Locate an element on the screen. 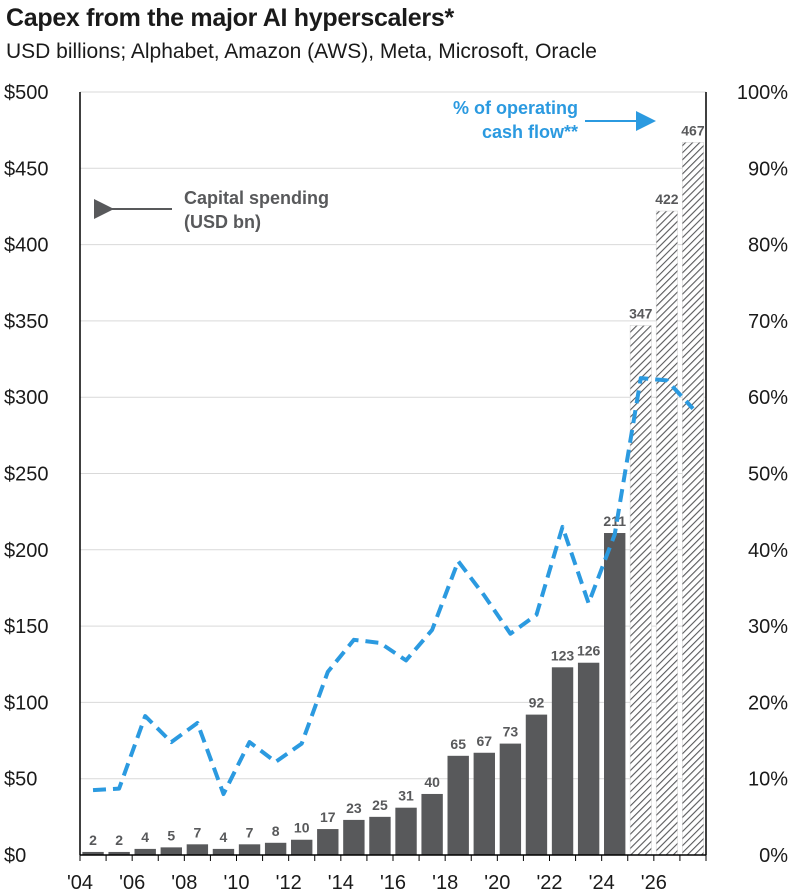 The width and height of the screenshot is (792, 896). bar-data-label: 422 is located at coordinates (667, 199).